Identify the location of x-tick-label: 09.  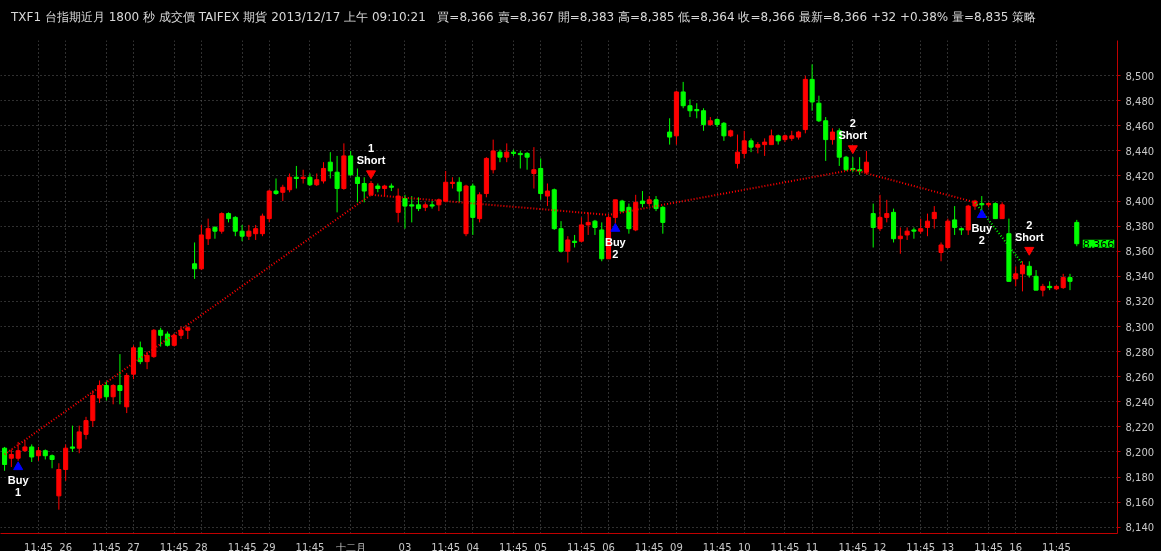
(676, 546).